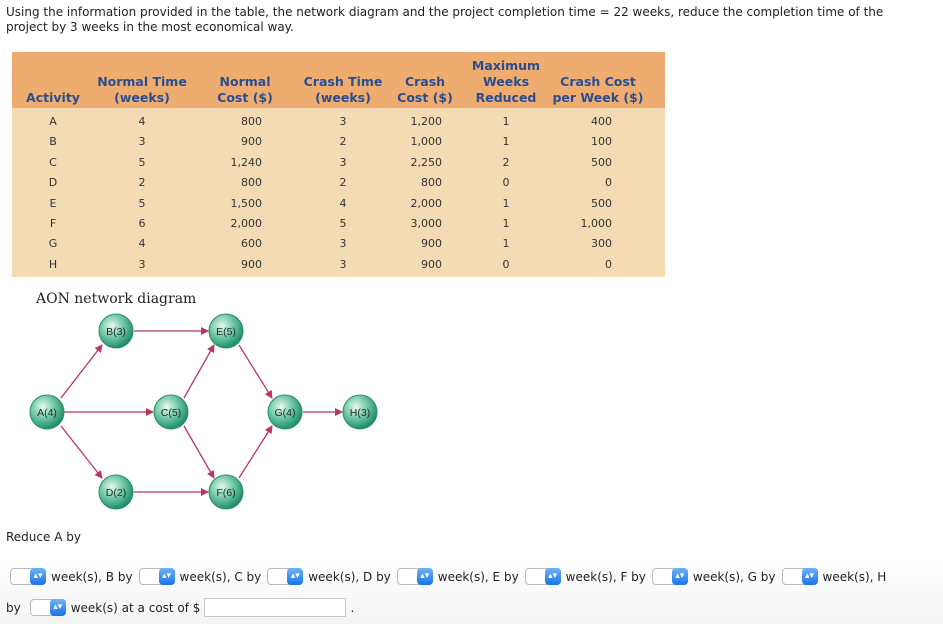 The width and height of the screenshot is (943, 624). Describe the element at coordinates (352, 607) in the screenshot. I see `period: .` at that location.